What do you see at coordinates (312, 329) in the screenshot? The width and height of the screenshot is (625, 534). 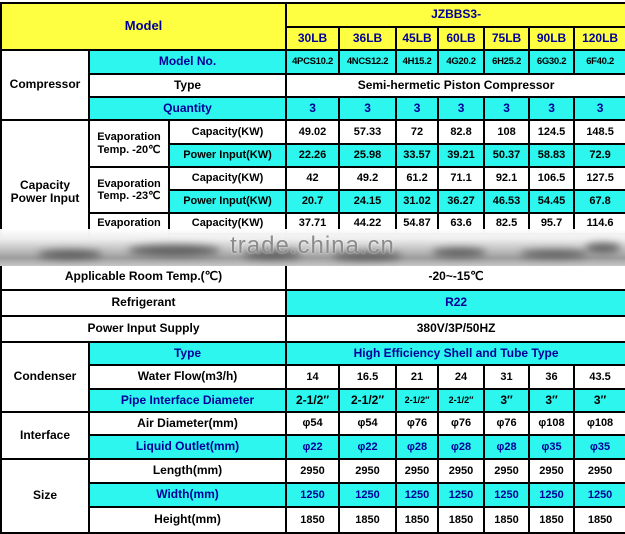 I see `row-power-supply: Power Input Supply 380V/3P/50HZ` at bounding box center [312, 329].